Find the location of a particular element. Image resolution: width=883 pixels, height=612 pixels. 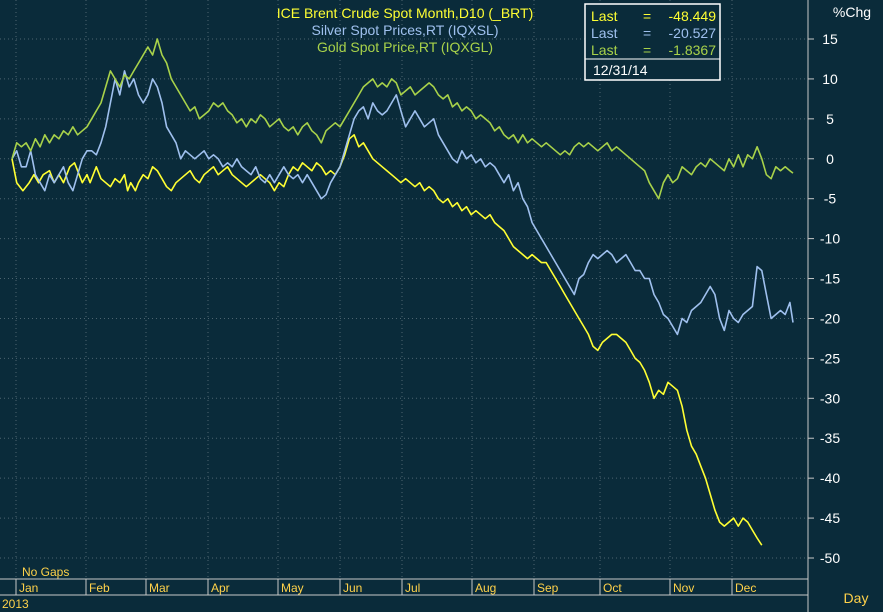

x-tick-label-dec: Dec is located at coordinates (745, 588).